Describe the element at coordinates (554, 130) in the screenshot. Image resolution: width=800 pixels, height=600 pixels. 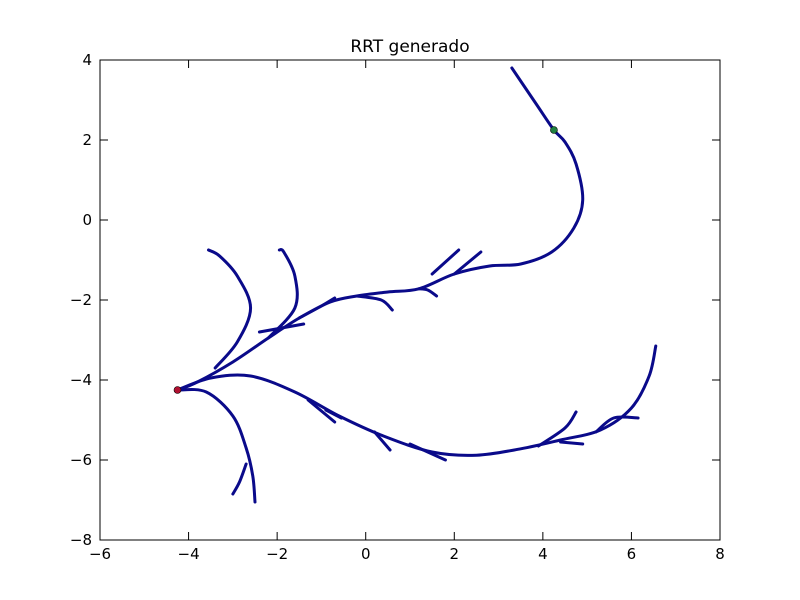
I see `goal-point` at that location.